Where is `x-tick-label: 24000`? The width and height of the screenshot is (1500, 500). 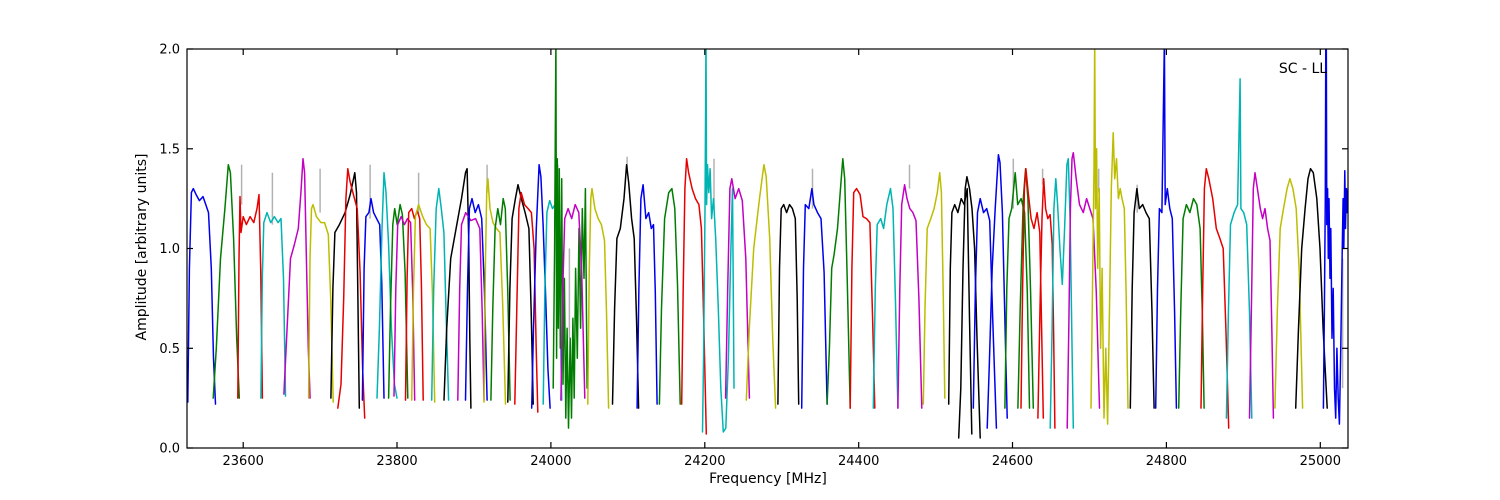 x-tick-label: 24000 is located at coordinates (550, 461).